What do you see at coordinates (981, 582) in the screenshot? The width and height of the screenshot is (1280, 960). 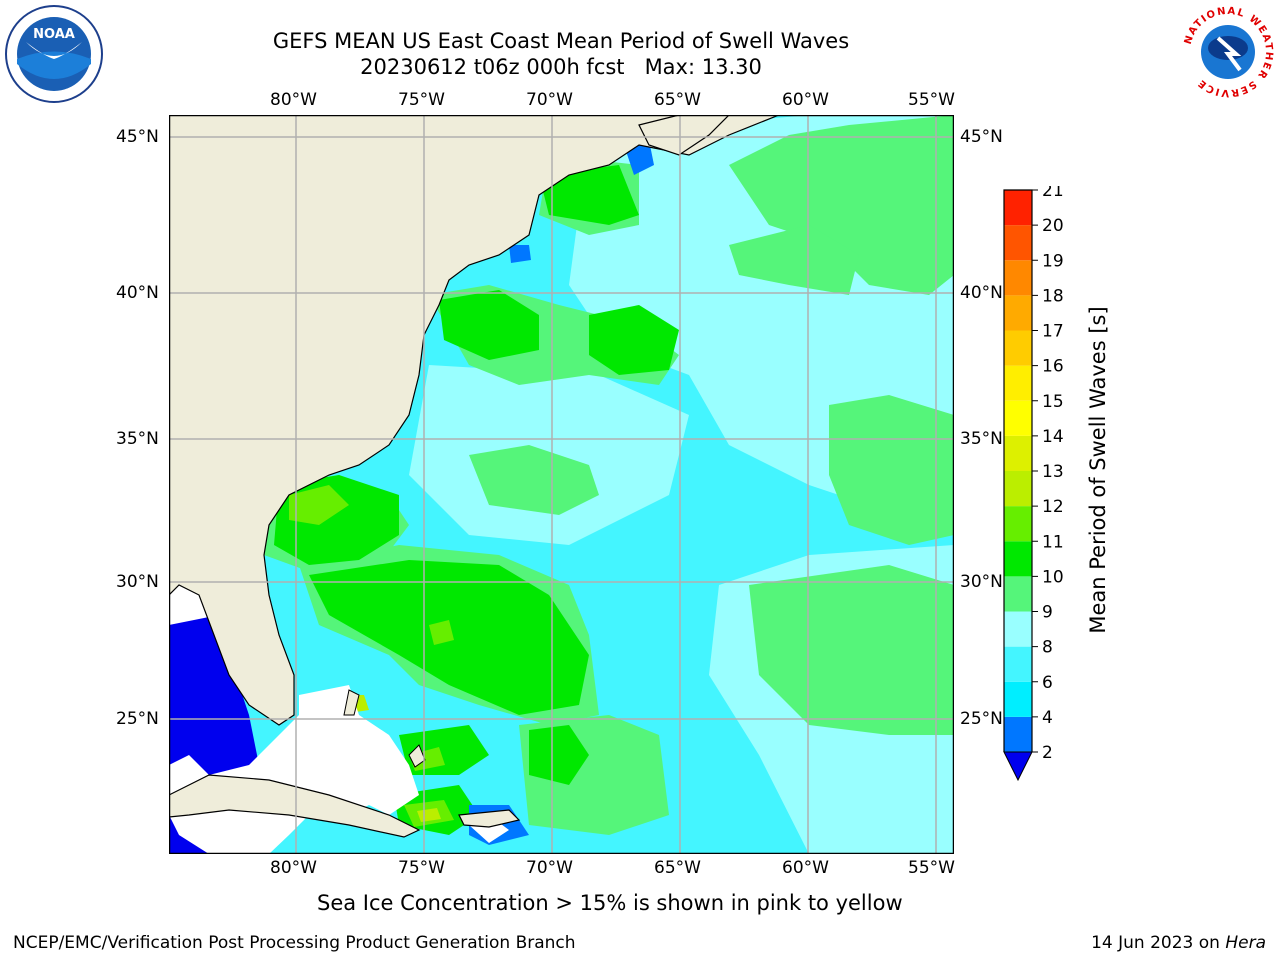 I see `lat-tick-right: 30°N` at bounding box center [981, 582].